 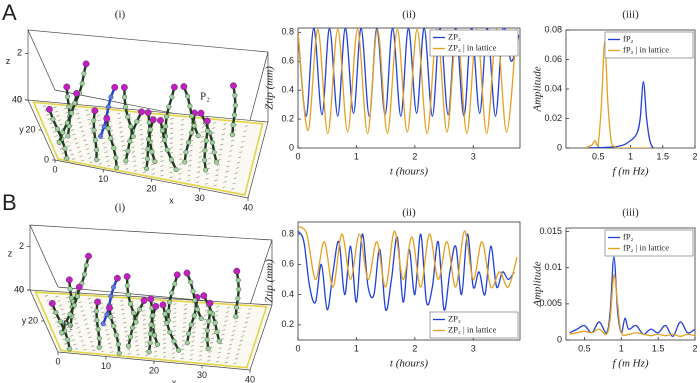 What do you see at coordinates (10, 254) in the screenshot?
I see `z-axis-label: z` at bounding box center [10, 254].